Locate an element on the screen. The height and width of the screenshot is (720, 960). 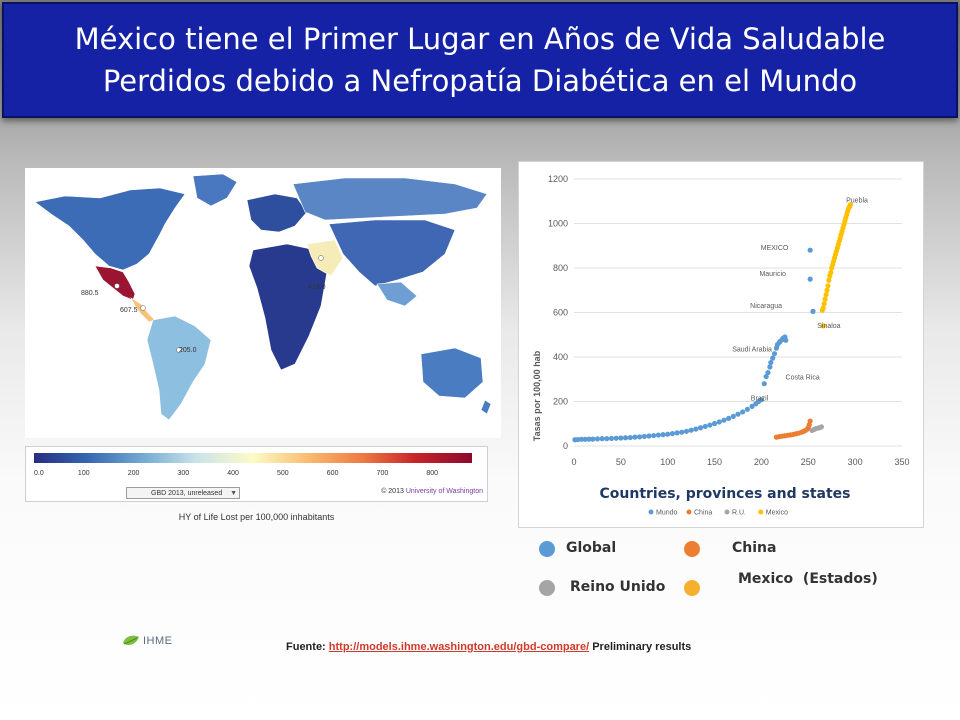
map-value-label-1: 880.5 is located at coordinates (90, 293).